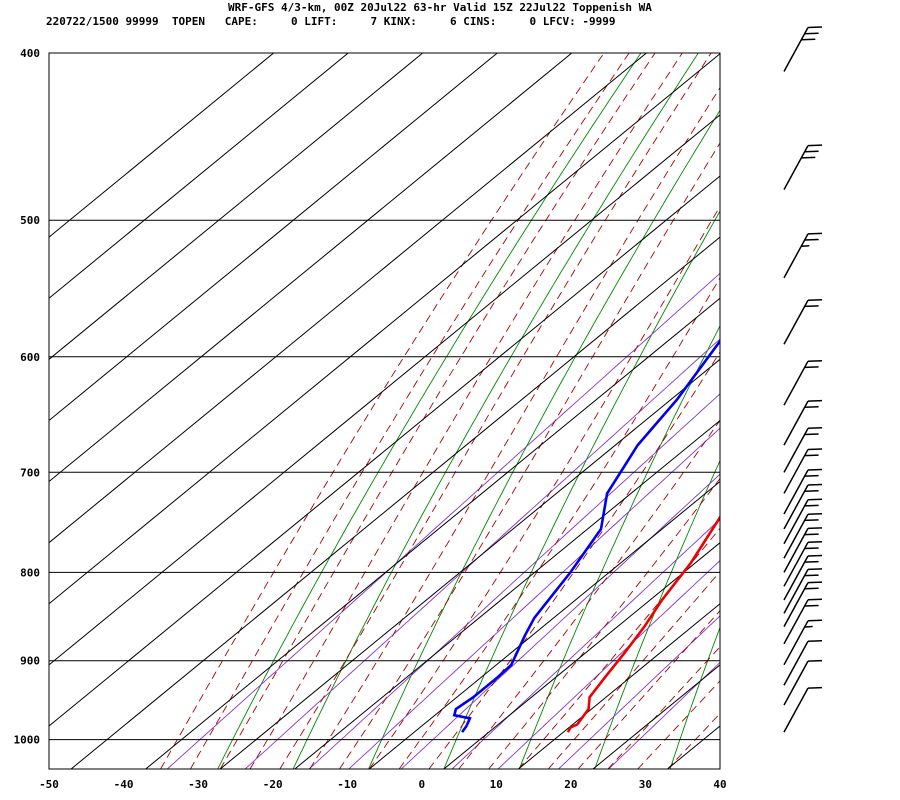 The height and width of the screenshot is (800, 900). What do you see at coordinates (30, 53) in the screenshot?
I see `pressure-tick-label: 400` at bounding box center [30, 53].